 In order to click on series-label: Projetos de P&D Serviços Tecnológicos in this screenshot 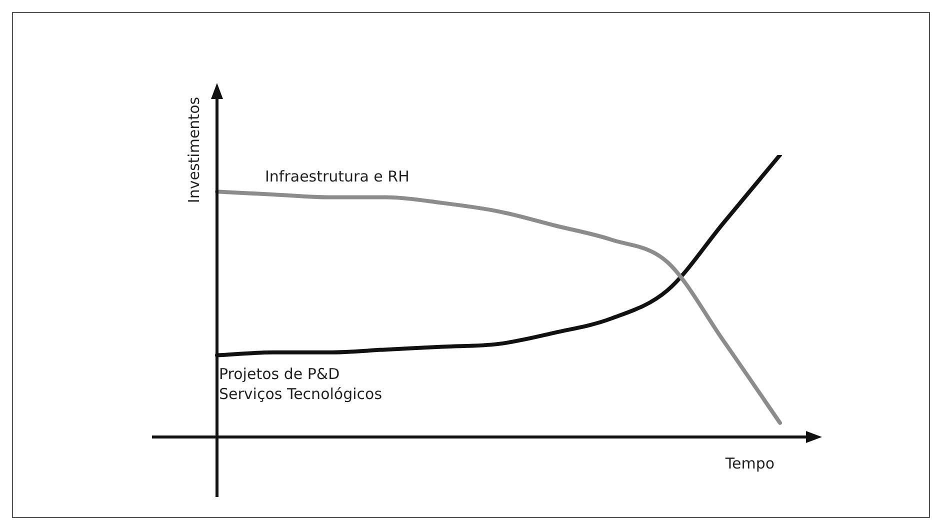, I will do `click(300, 384)`.